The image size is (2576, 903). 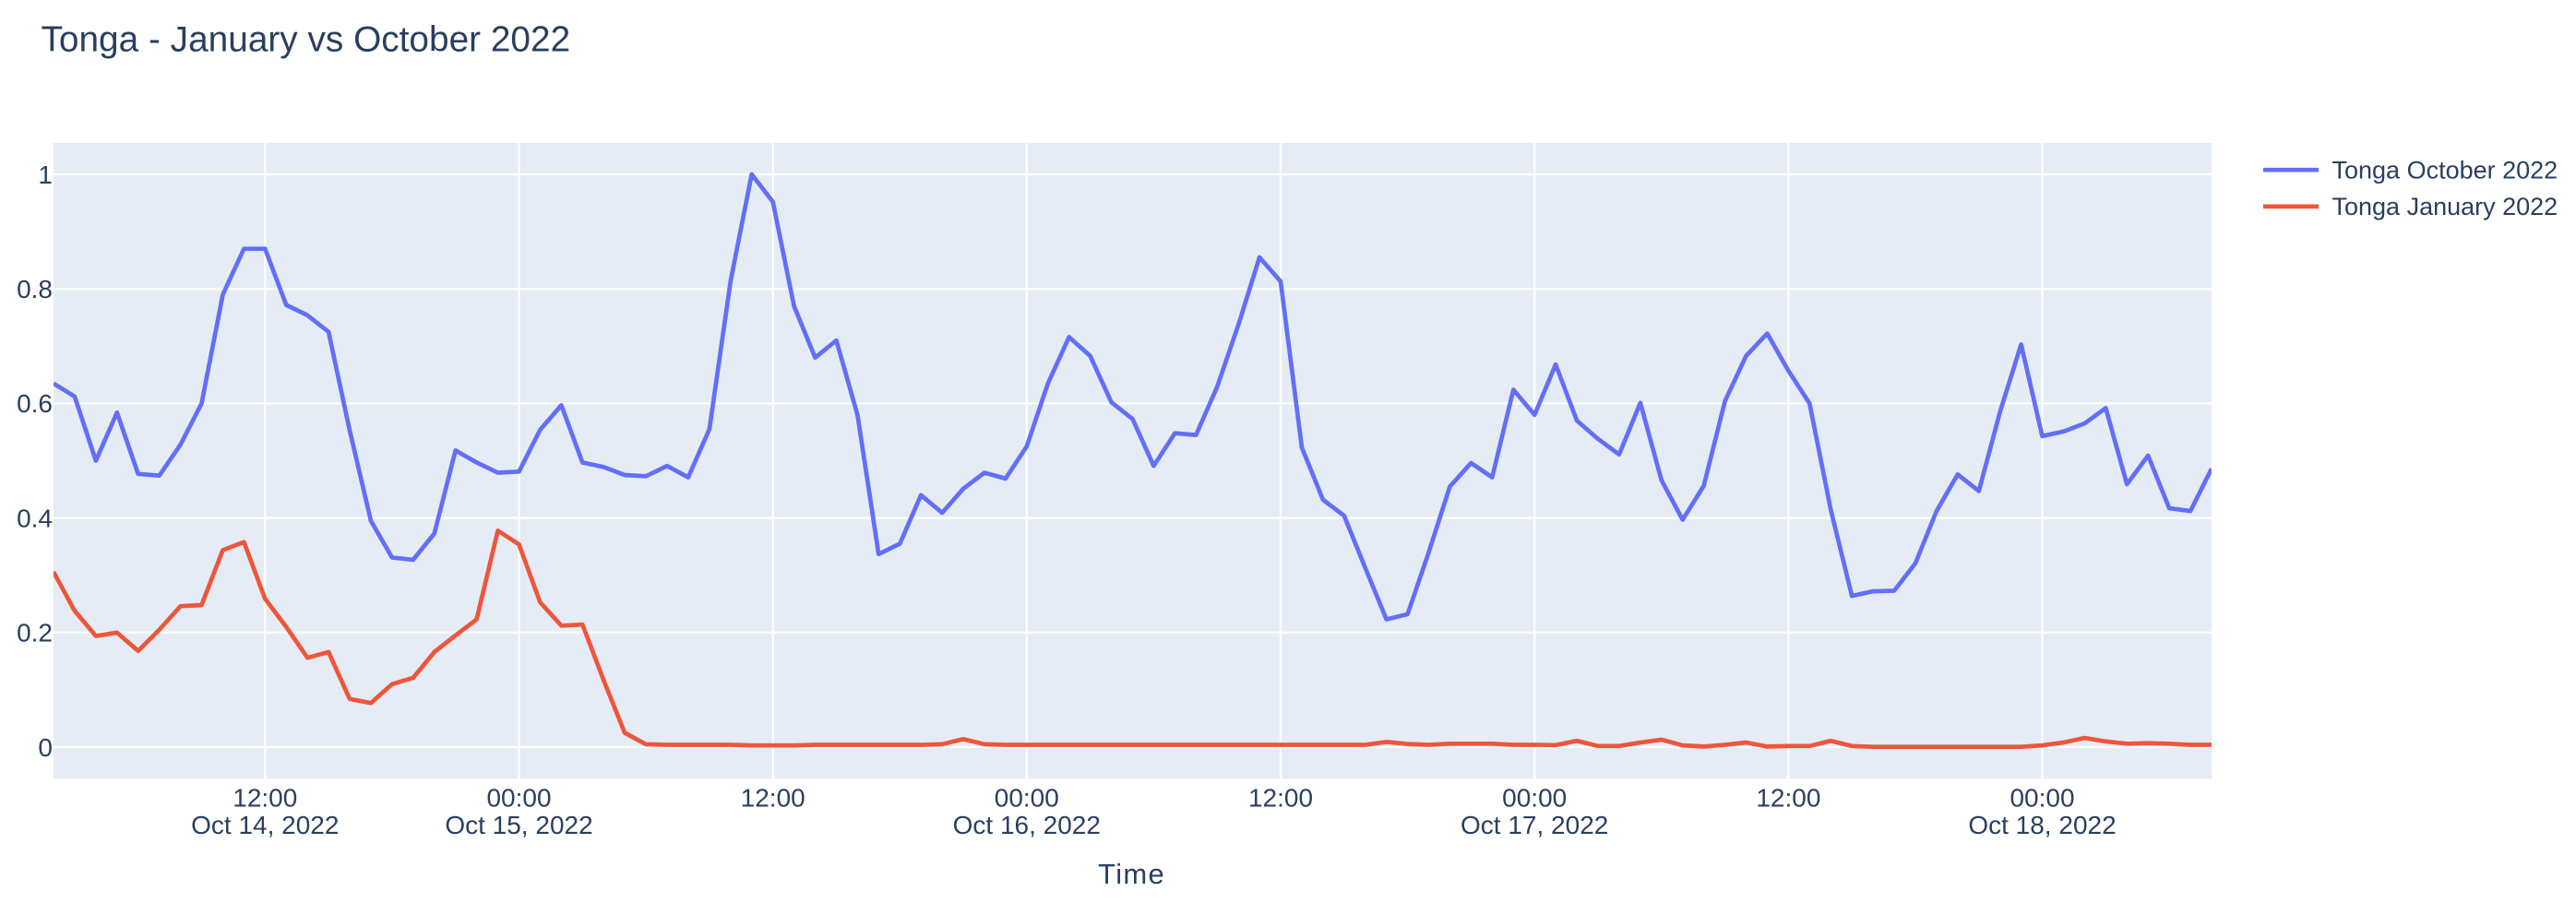 I want to click on svg-text: Oct 18, 2022, so click(x=2042, y=825).